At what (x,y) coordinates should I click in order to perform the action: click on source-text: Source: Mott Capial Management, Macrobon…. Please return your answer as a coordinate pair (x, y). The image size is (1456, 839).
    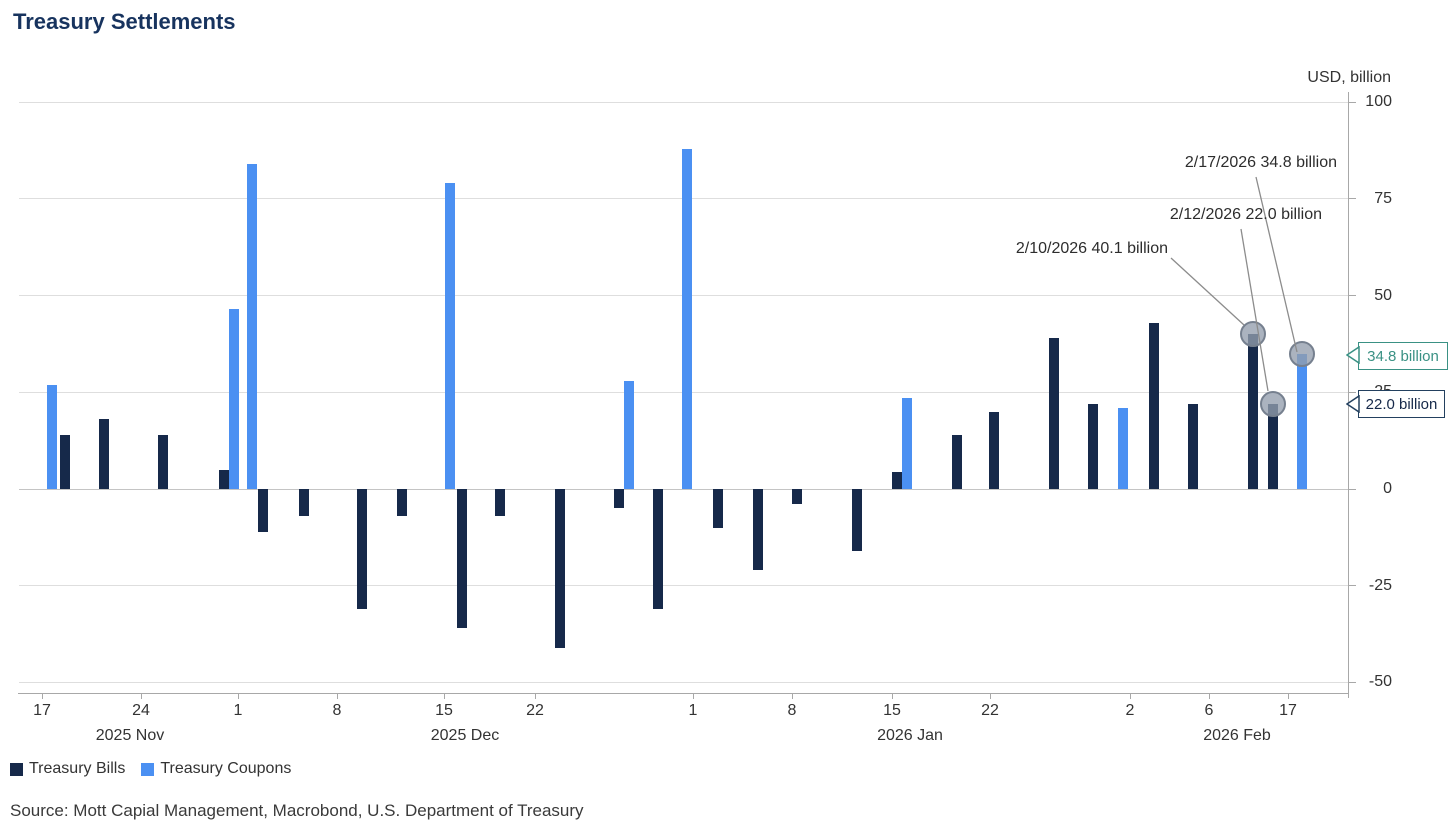
    Looking at the image, I should click on (297, 810).